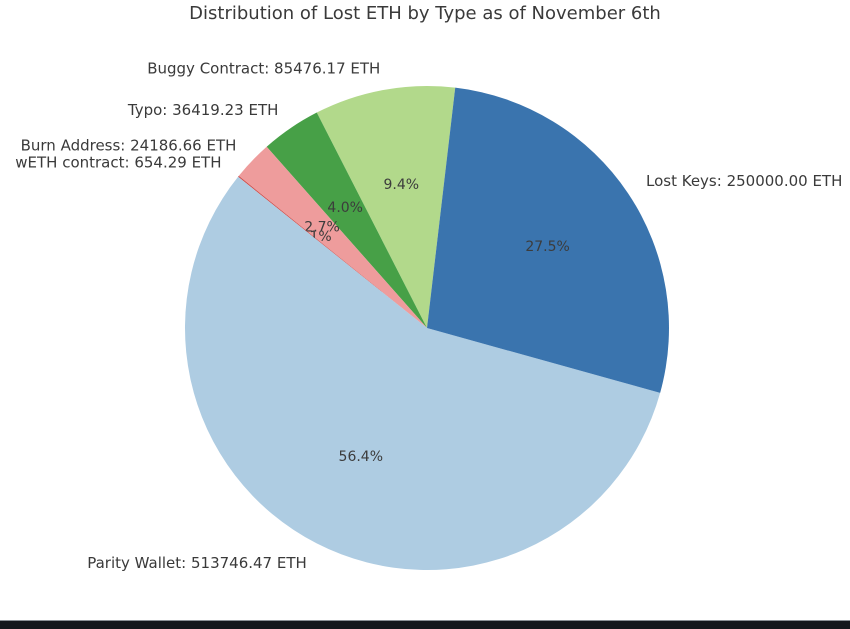 This screenshot has height=629, width=850. I want to click on bottom-window-edge, so click(425, 624).